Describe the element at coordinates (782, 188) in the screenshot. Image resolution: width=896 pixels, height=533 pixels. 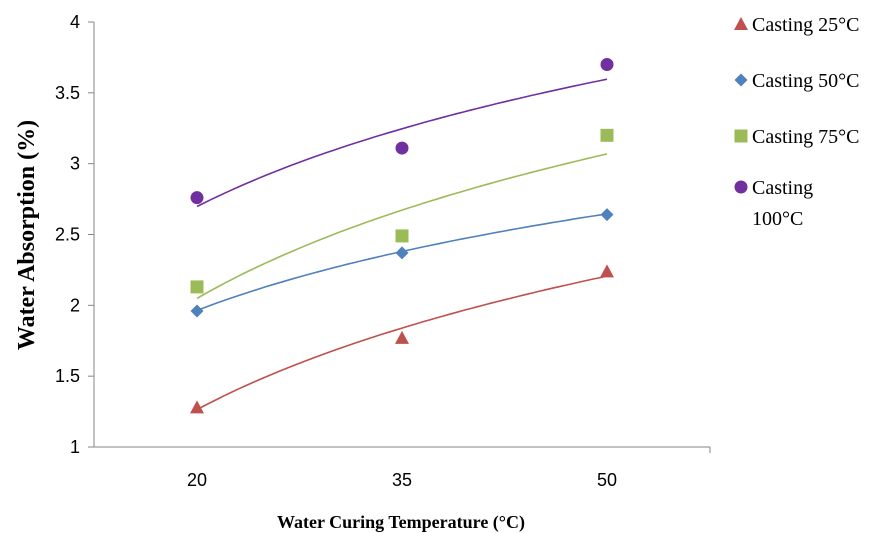
I see `legend-label: Casting` at that location.